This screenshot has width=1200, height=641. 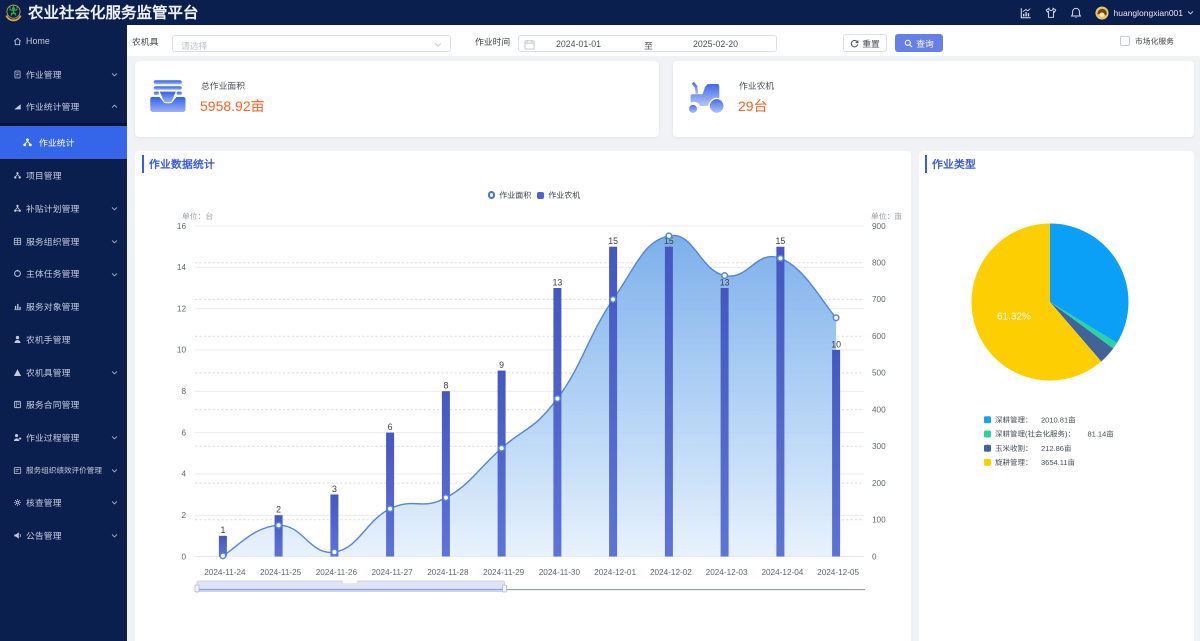 I want to click on svg-text: 2024-12-04, so click(x=782, y=572).